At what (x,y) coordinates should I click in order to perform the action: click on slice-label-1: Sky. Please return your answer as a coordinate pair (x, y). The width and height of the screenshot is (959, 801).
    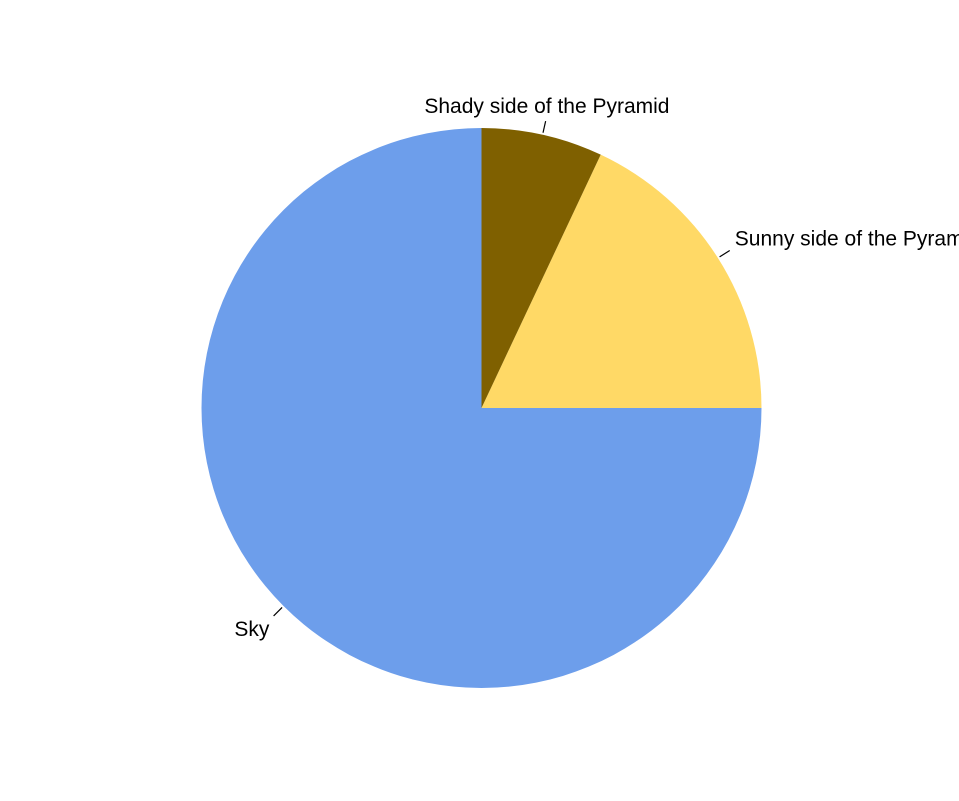
    Looking at the image, I should click on (252, 629).